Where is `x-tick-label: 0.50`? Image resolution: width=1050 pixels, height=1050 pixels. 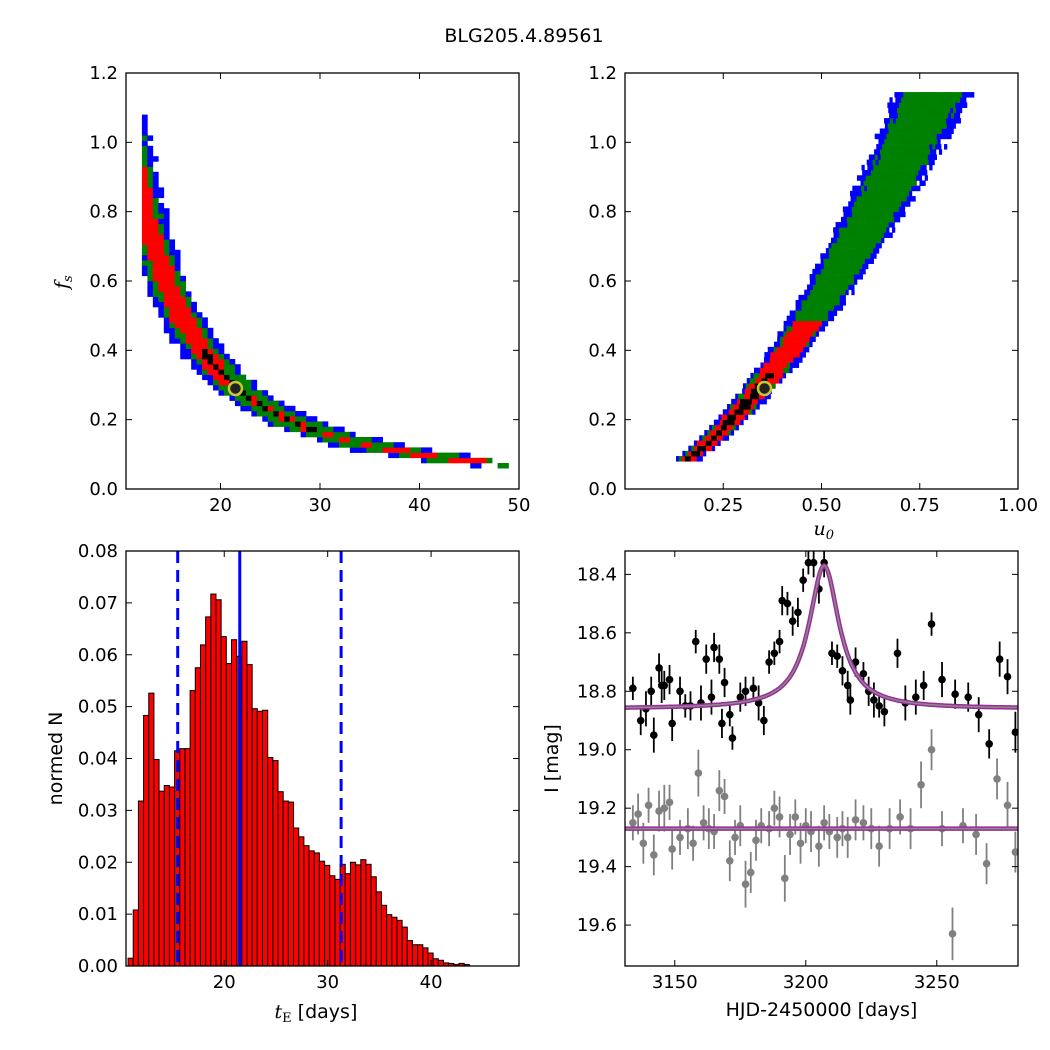
x-tick-label: 0.50 is located at coordinates (821, 505).